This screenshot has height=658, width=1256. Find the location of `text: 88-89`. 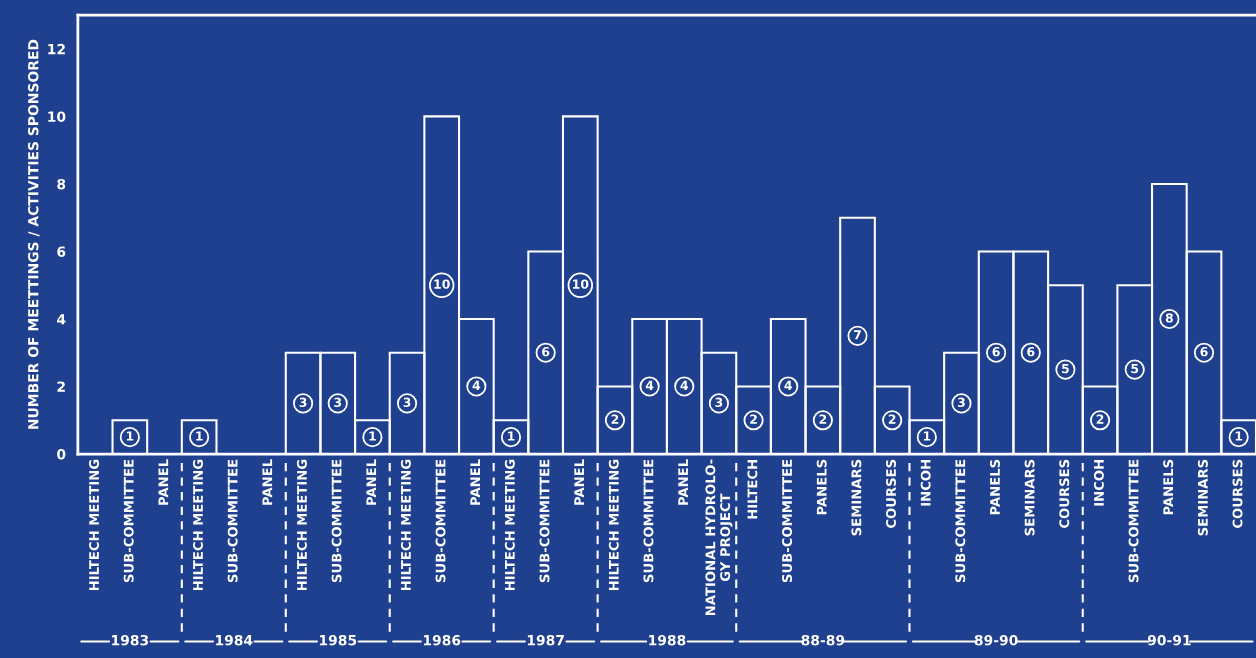

text: 88-89 is located at coordinates (823, 640).